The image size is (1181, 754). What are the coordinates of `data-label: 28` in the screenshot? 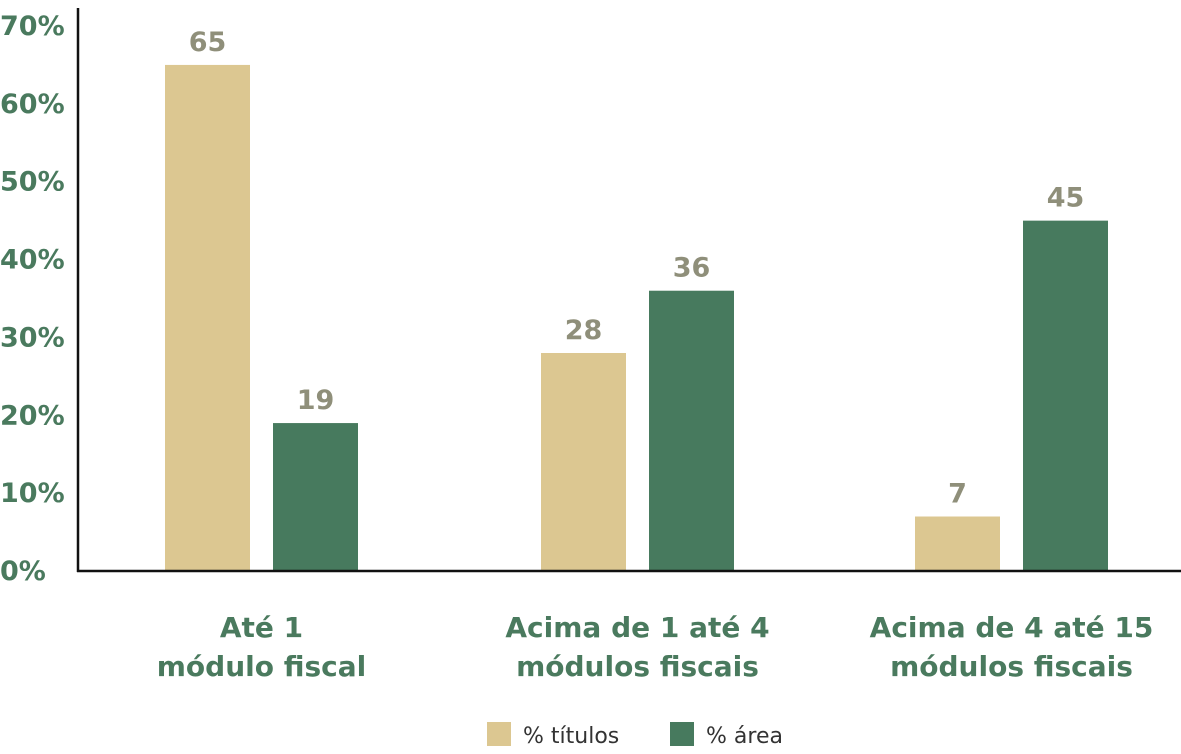 It's located at (584, 330).